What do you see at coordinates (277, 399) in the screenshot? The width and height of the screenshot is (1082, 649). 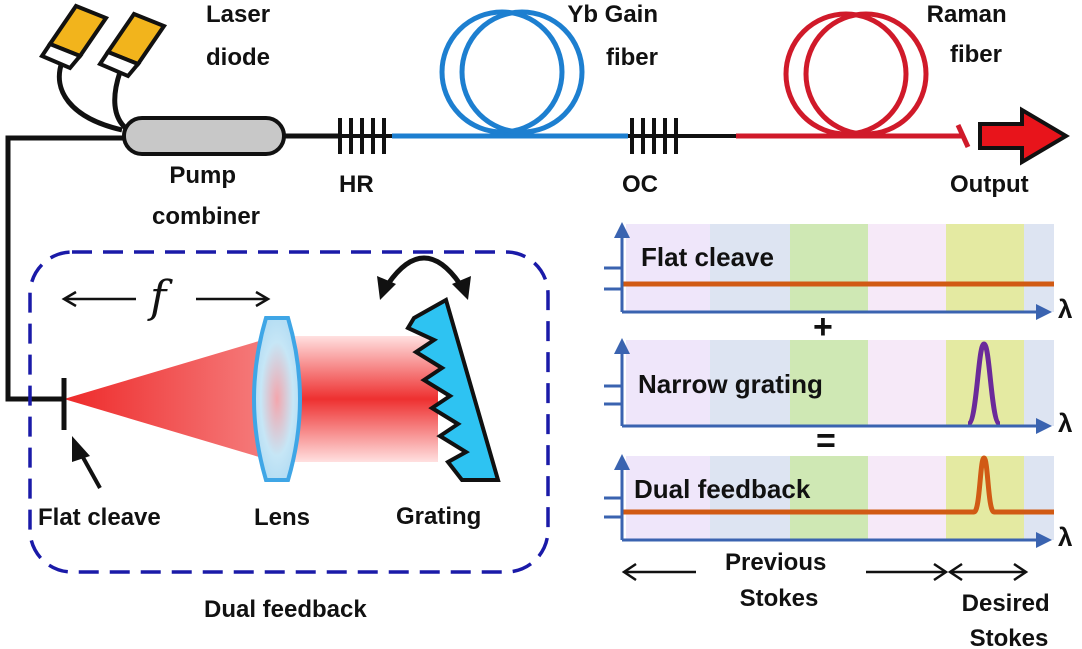 I see `lens` at bounding box center [277, 399].